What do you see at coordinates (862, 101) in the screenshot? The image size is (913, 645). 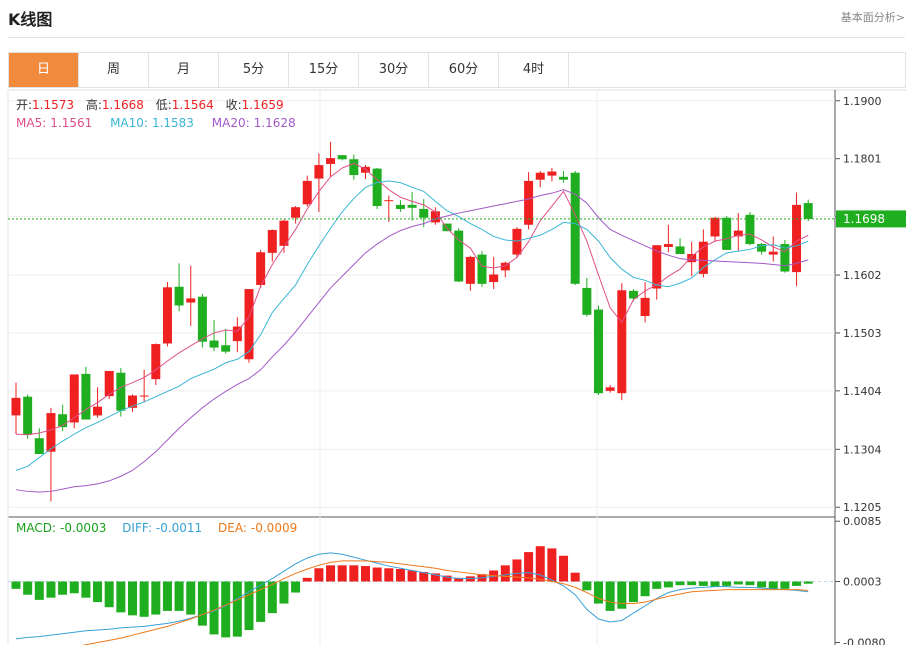 I see `price-tick-label: 1.1900` at bounding box center [862, 101].